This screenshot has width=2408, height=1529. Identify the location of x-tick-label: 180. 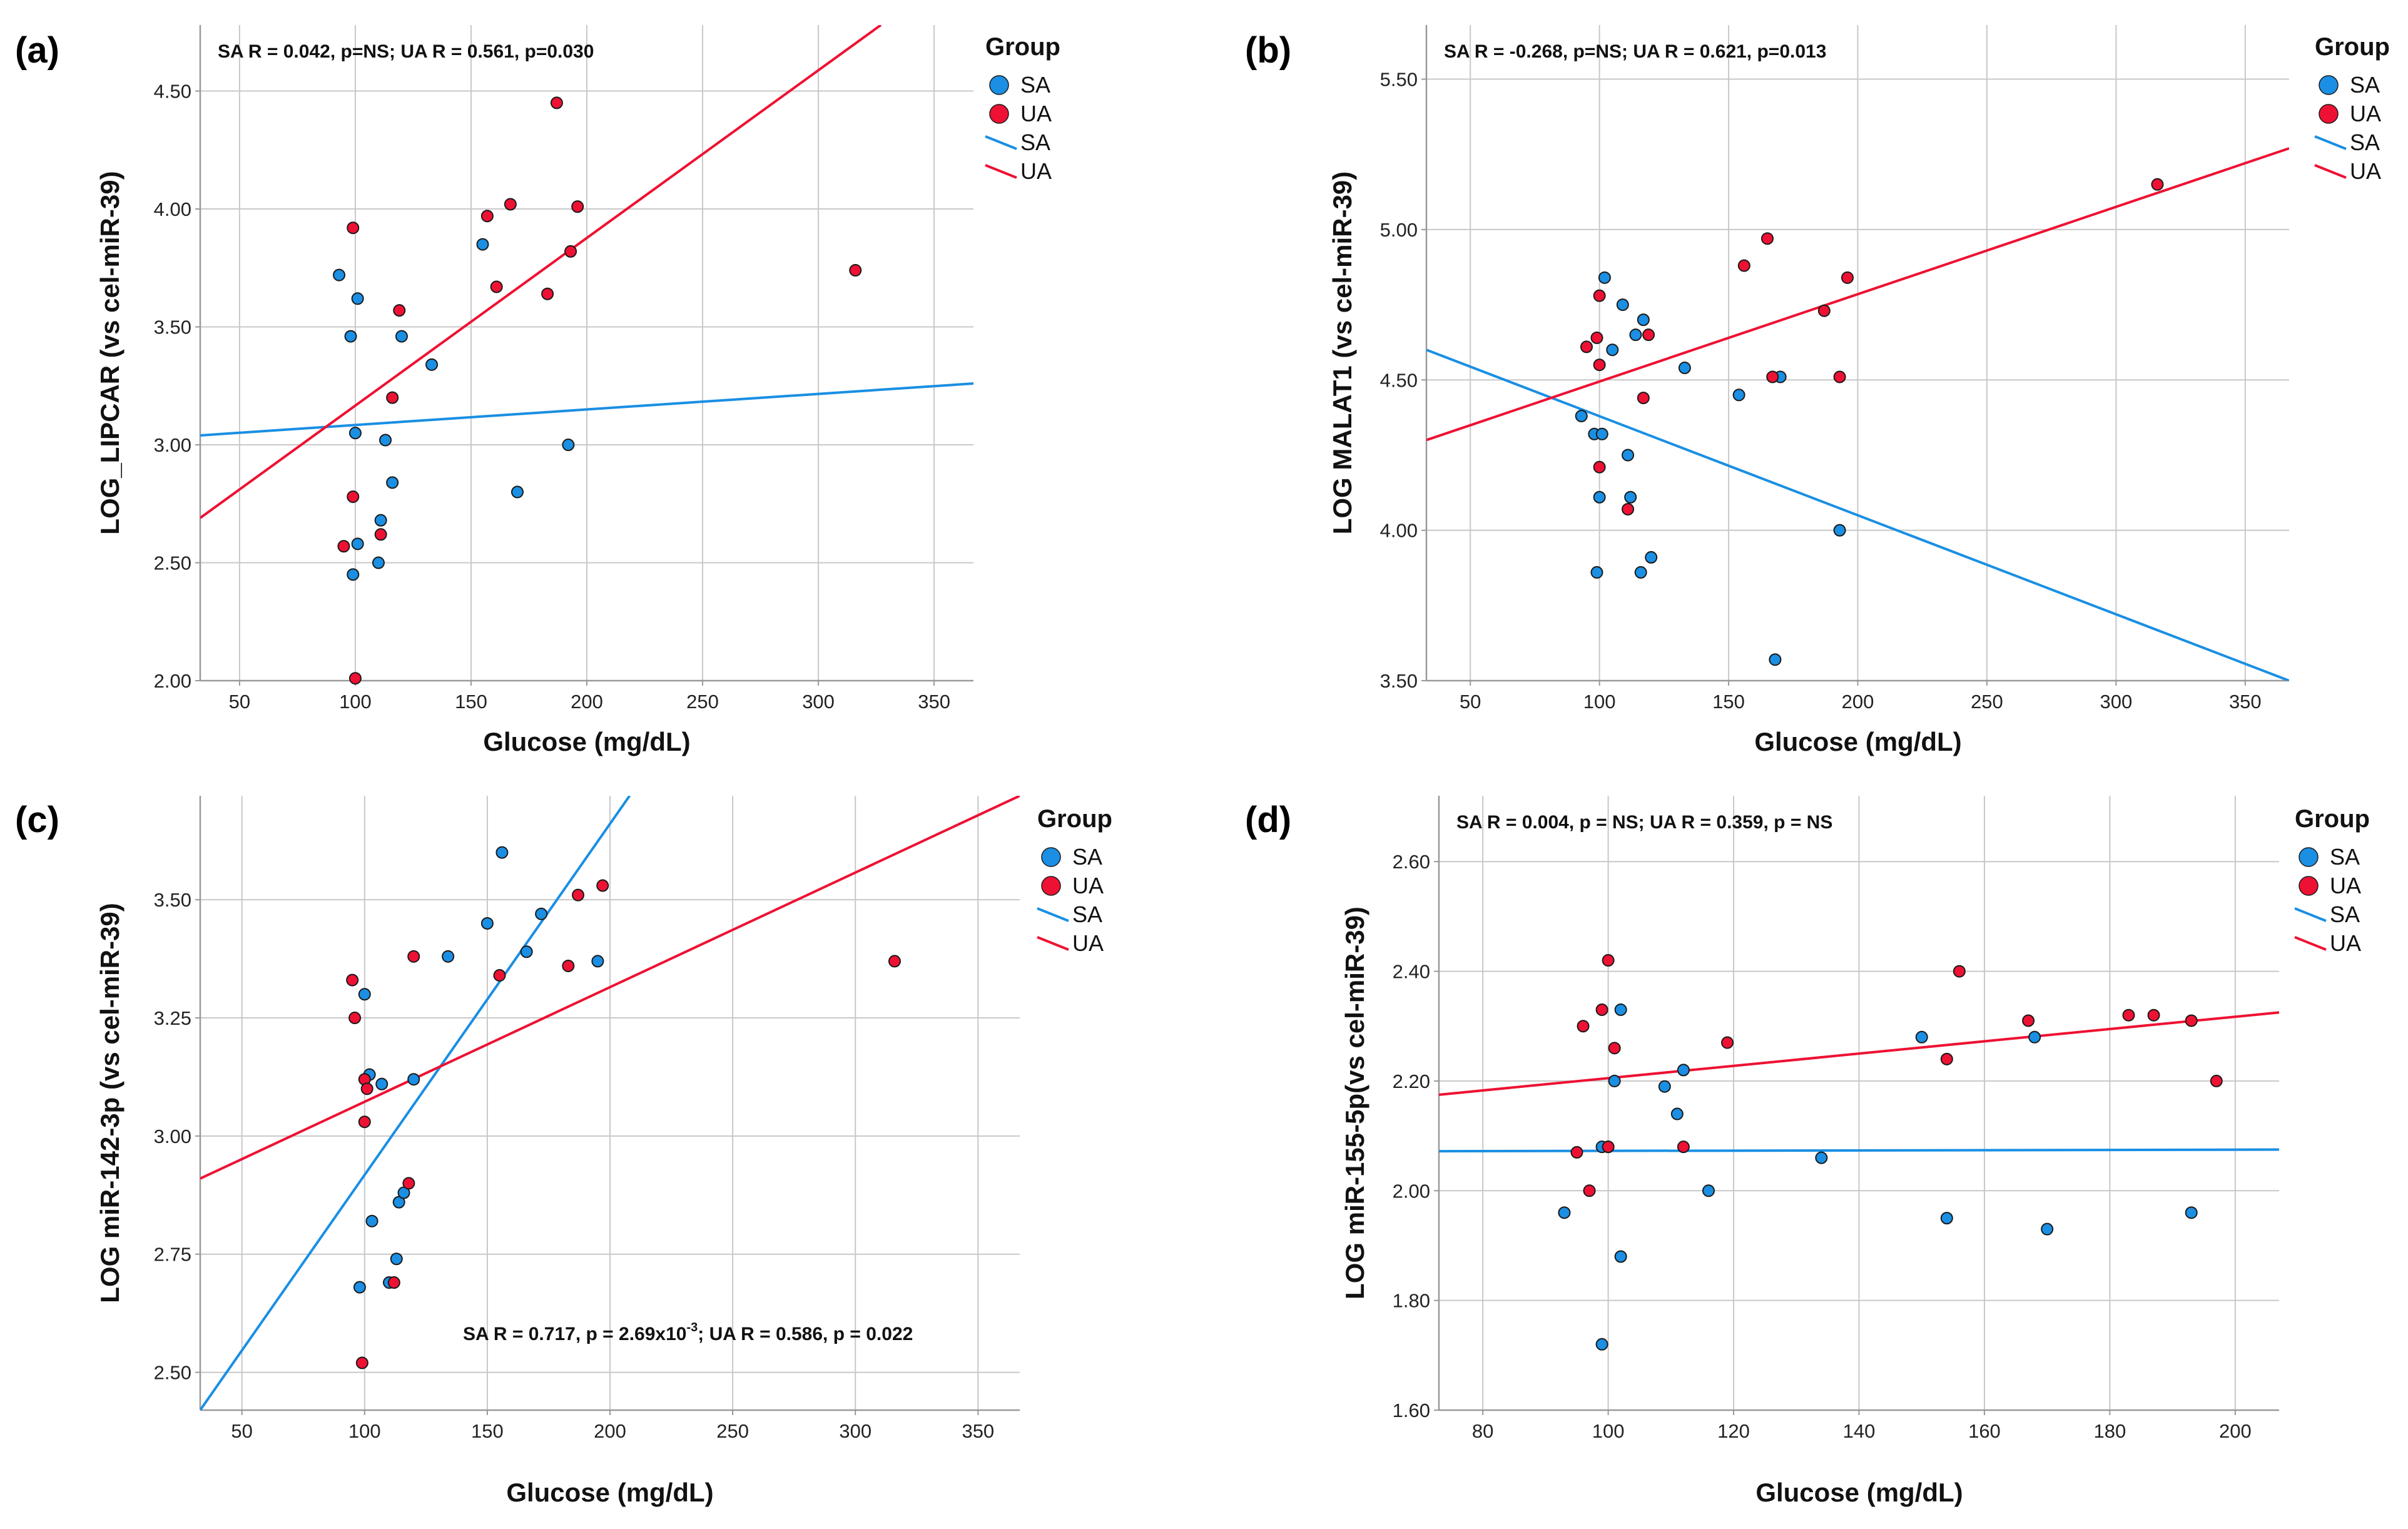
(2110, 1431).